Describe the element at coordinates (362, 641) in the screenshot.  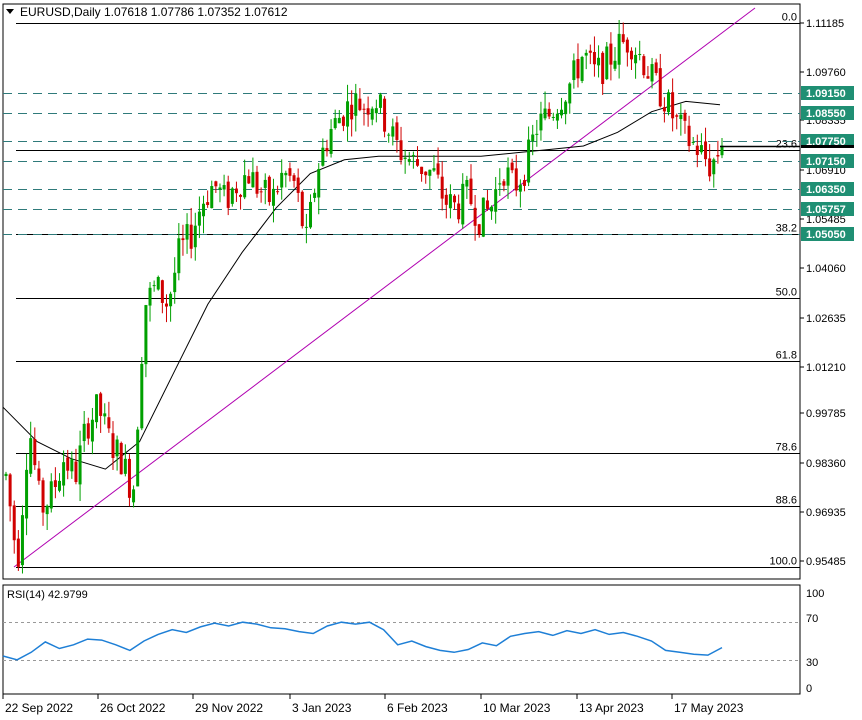
I see `rsi-line` at that location.